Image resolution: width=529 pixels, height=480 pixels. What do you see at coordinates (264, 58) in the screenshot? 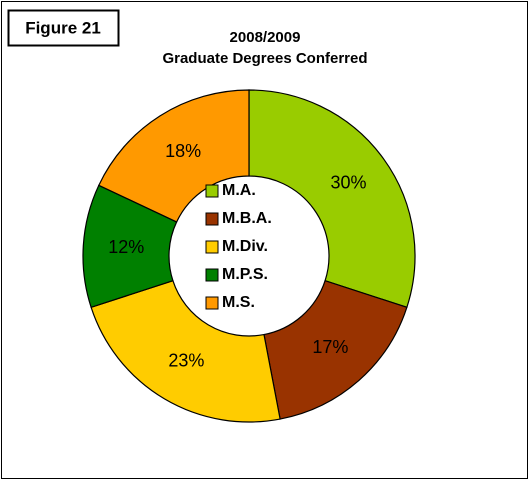
I see `chart-subtitle: Graduate Degrees Conferred` at bounding box center [264, 58].